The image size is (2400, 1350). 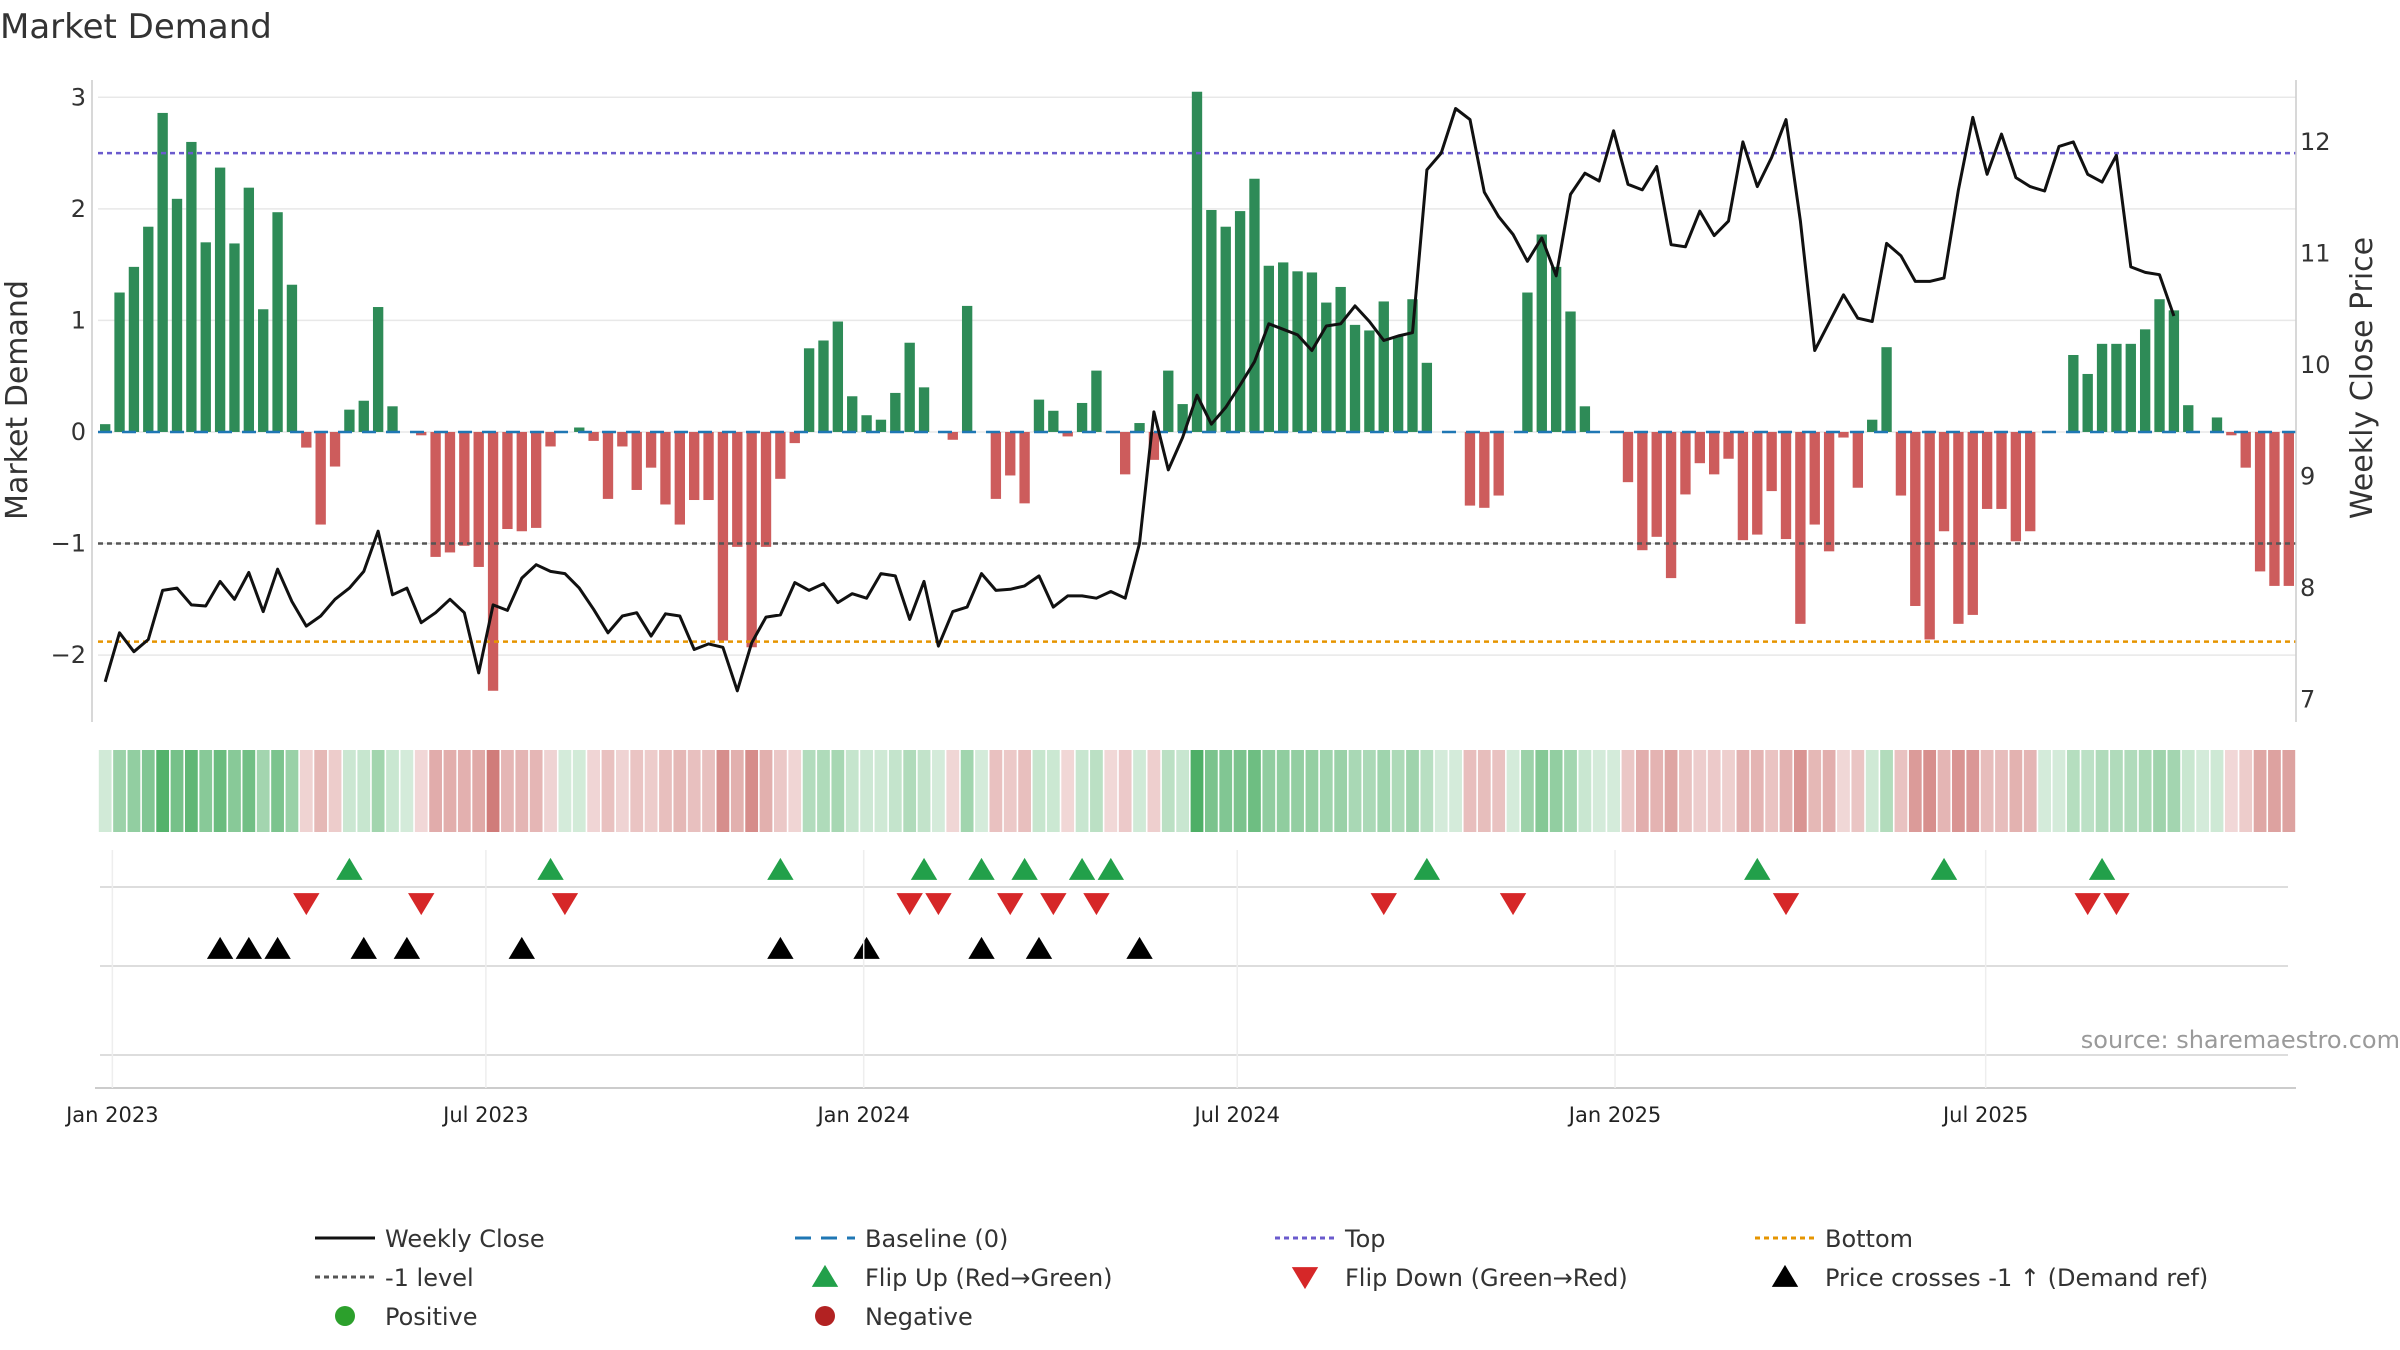 I want to click on date-tick-label: Jan 2024, so click(x=862, y=1115).